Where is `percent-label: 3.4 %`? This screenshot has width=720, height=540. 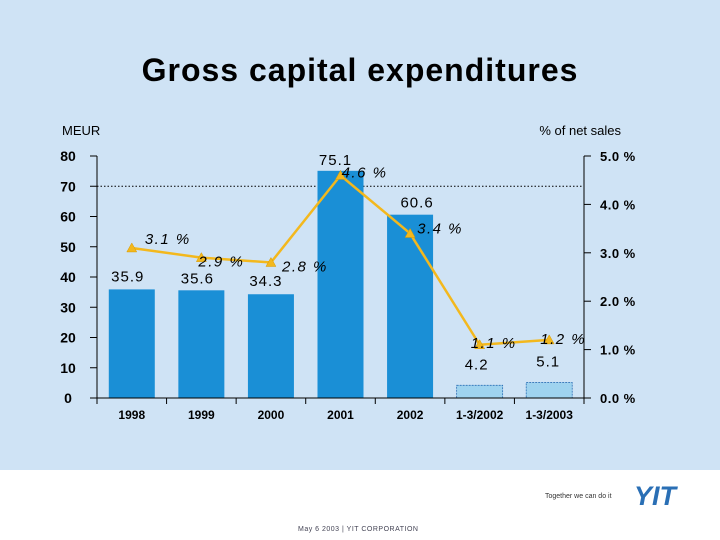 percent-label: 3.4 % is located at coordinates (440, 228).